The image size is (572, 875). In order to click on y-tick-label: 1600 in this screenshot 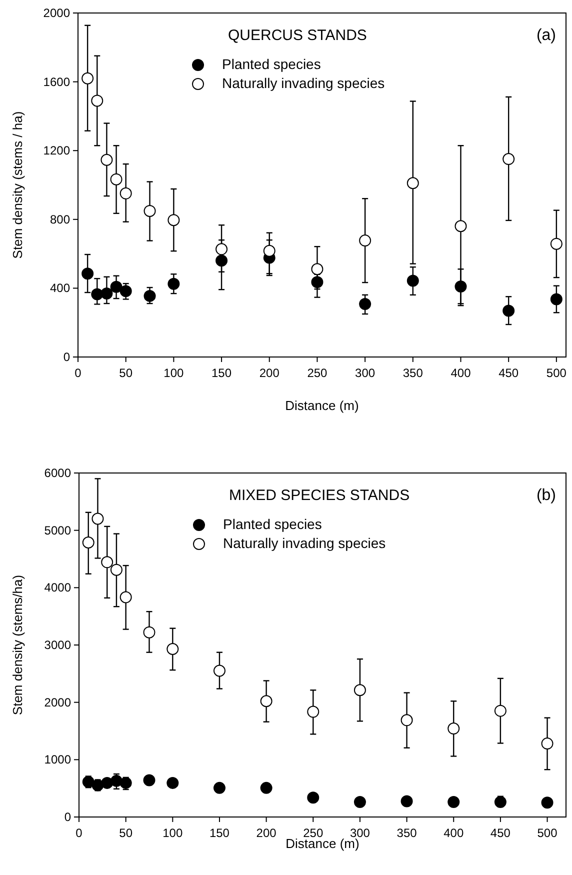, I will do `click(56, 81)`.